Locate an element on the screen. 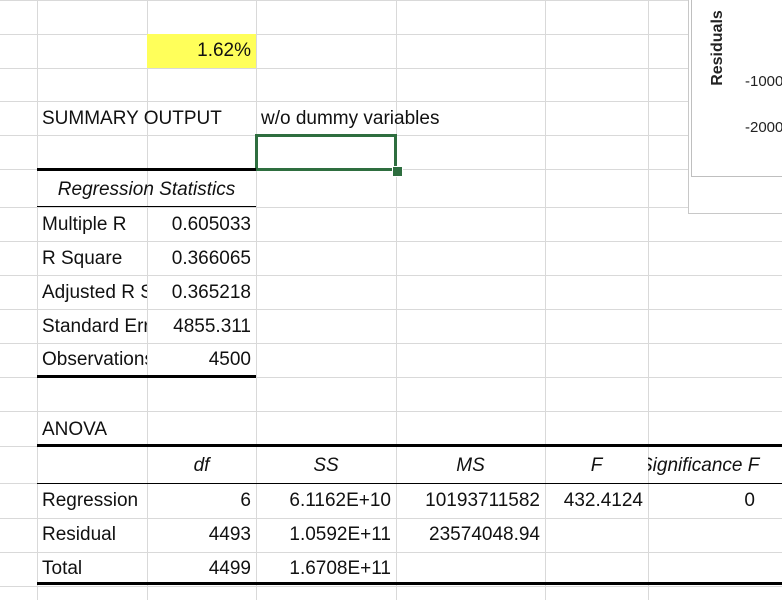 The height and width of the screenshot is (600, 782). residual-chart-panel is located at coordinates (735, 107).